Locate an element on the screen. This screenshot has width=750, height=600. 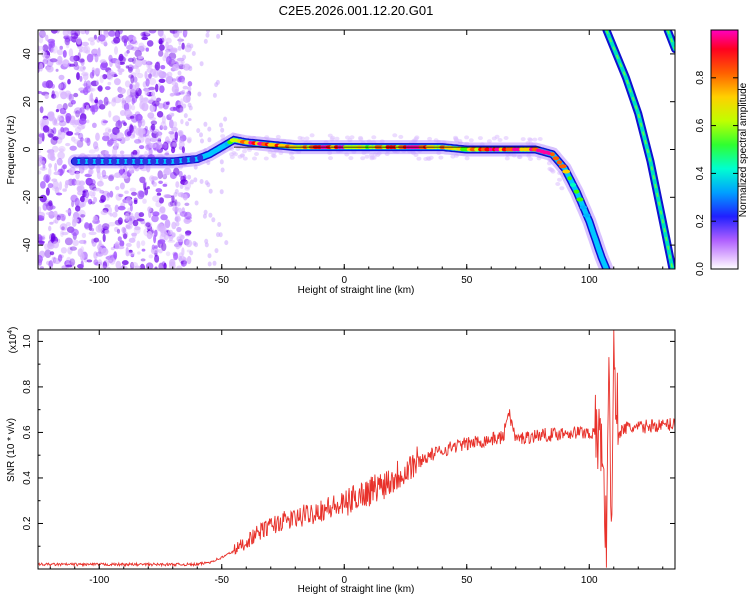
snr-scale-annotation: (x104) is located at coordinates (13, 340).